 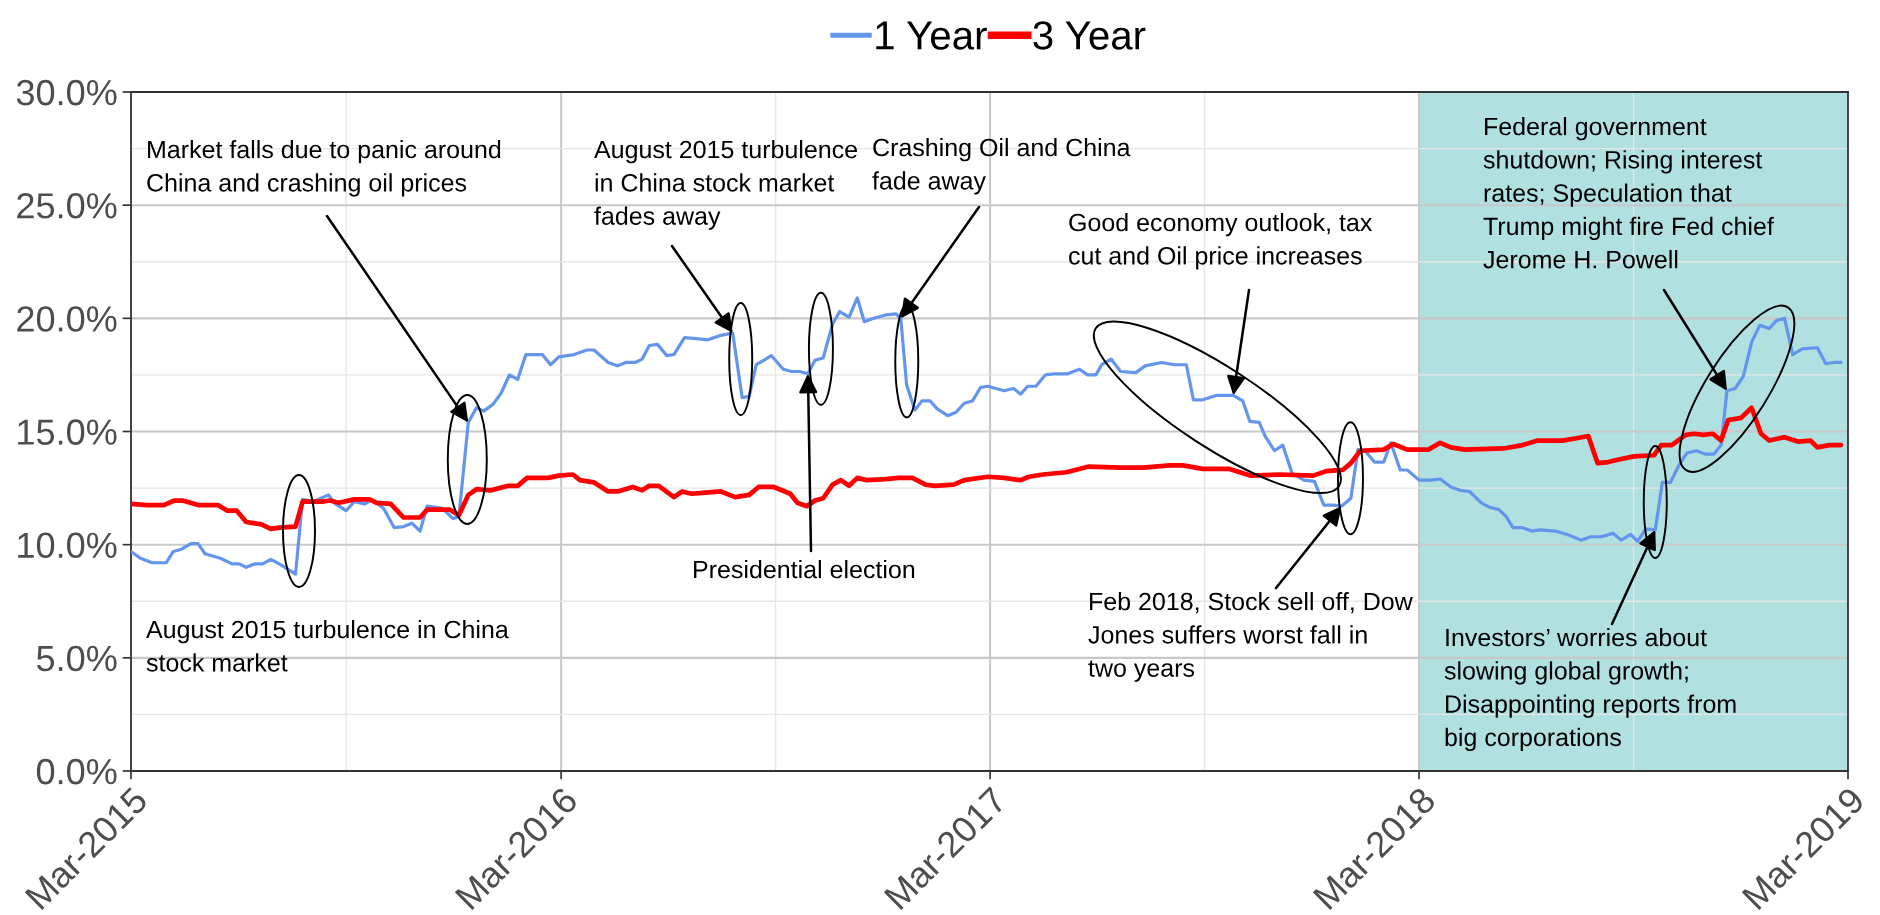 What do you see at coordinates (67, 432) in the screenshot?
I see `y-tick-label: 15.0%` at bounding box center [67, 432].